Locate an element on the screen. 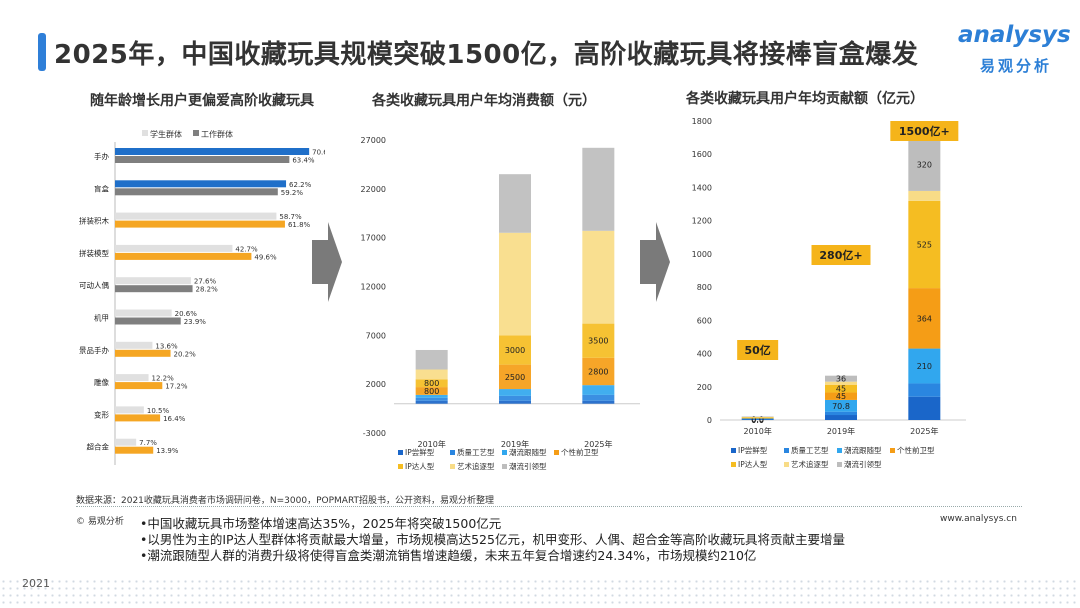 Image resolution: width=1080 pixels, height=608 pixels. bar-label-worker: 59.2% is located at coordinates (292, 193).